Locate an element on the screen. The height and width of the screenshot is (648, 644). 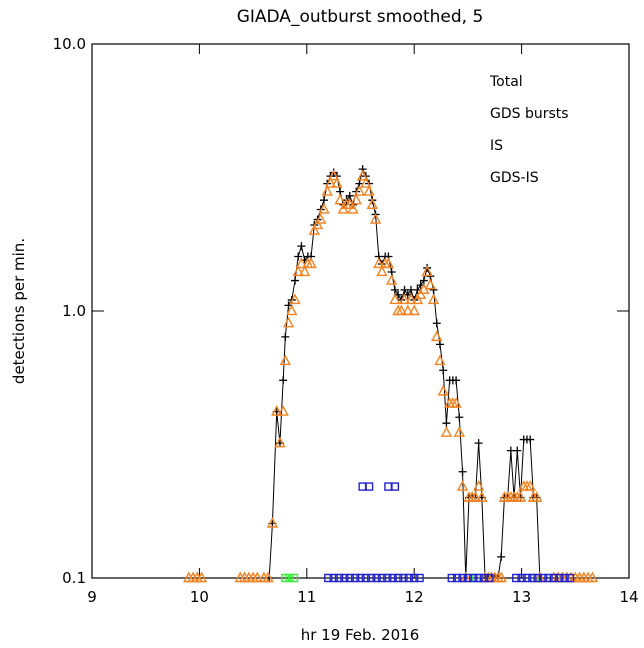
x-tick-label: 13 is located at coordinates (521, 597).